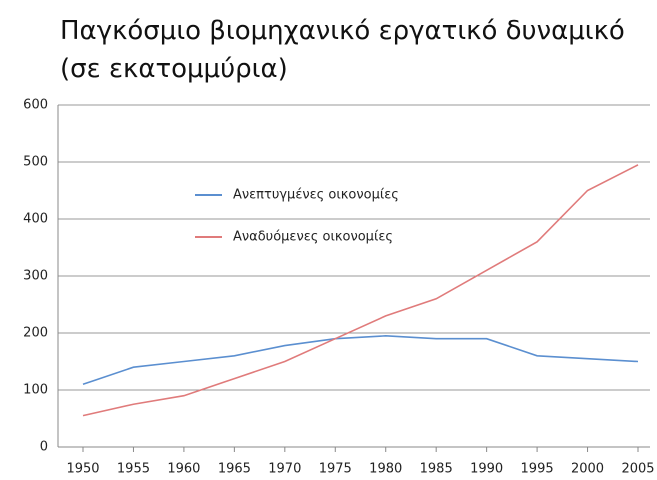 The image size is (657, 480). What do you see at coordinates (35, 276) in the screenshot?
I see `y-tick-label: 300` at bounding box center [35, 276].